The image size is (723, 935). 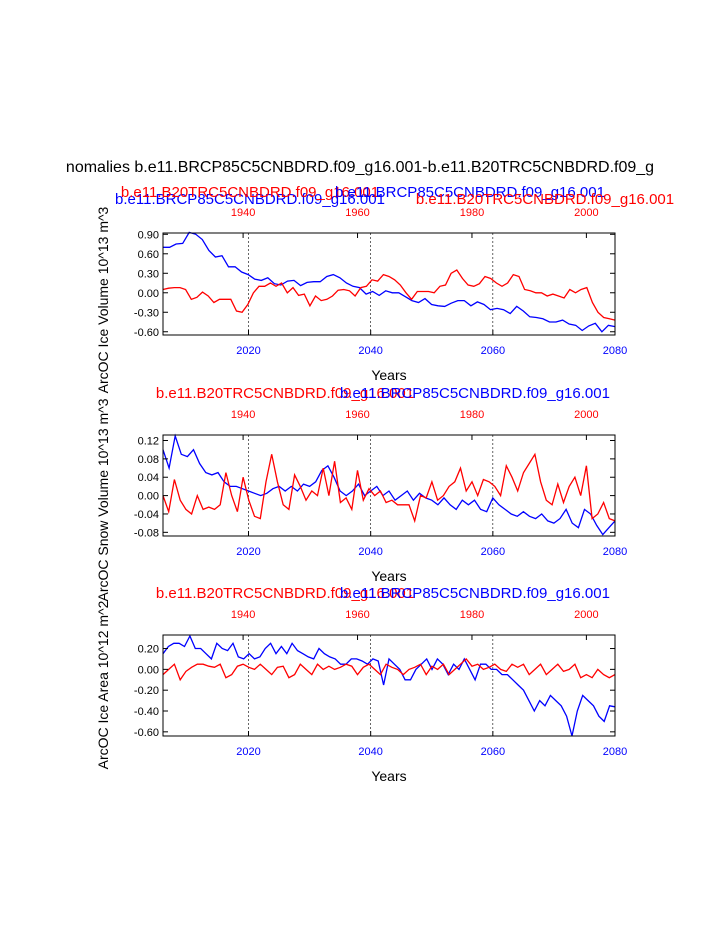 I want to click on y-tick-label: 0.08, so click(x=148, y=460).